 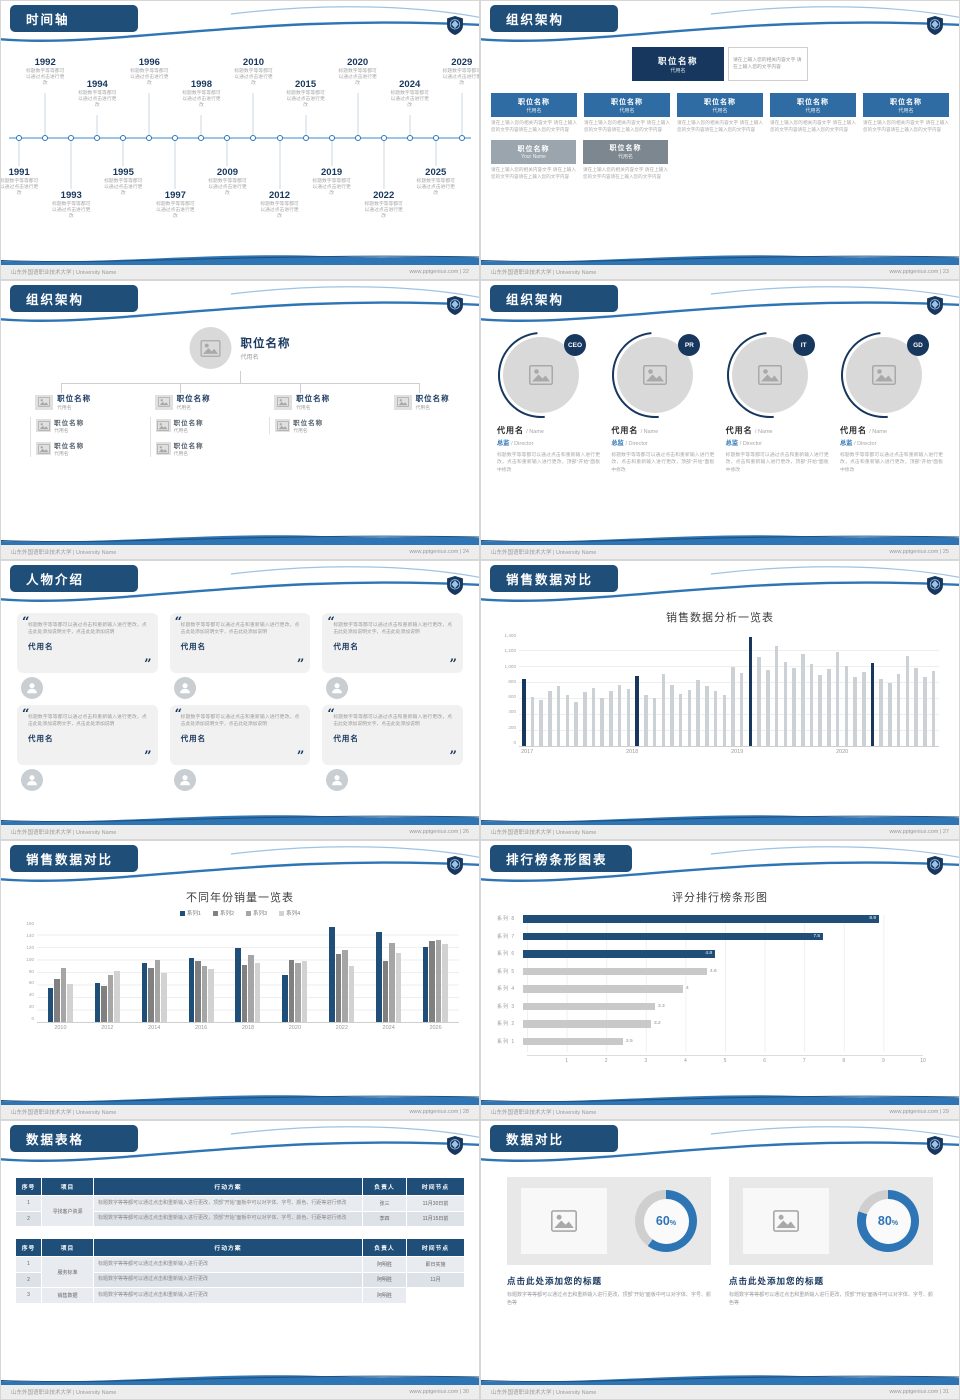 What do you see at coordinates (708, 954) in the screenshot?
I see `bar-value: 4.8` at bounding box center [708, 954].